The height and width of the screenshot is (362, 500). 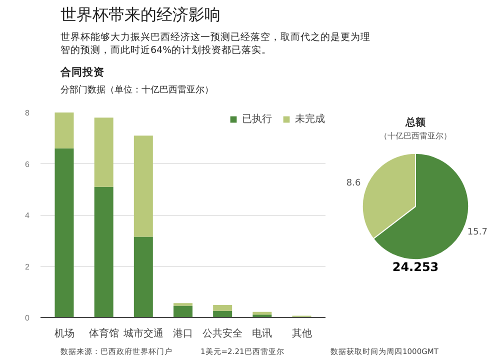 What do you see at coordinates (82, 72) in the screenshot?
I see `text: 合同投资` at bounding box center [82, 72].